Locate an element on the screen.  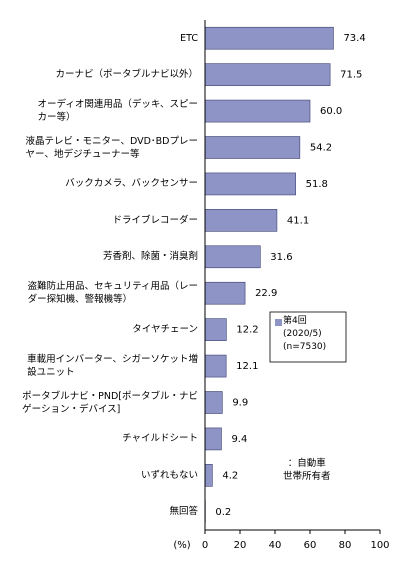
legend-box is located at coordinates (308, 337).